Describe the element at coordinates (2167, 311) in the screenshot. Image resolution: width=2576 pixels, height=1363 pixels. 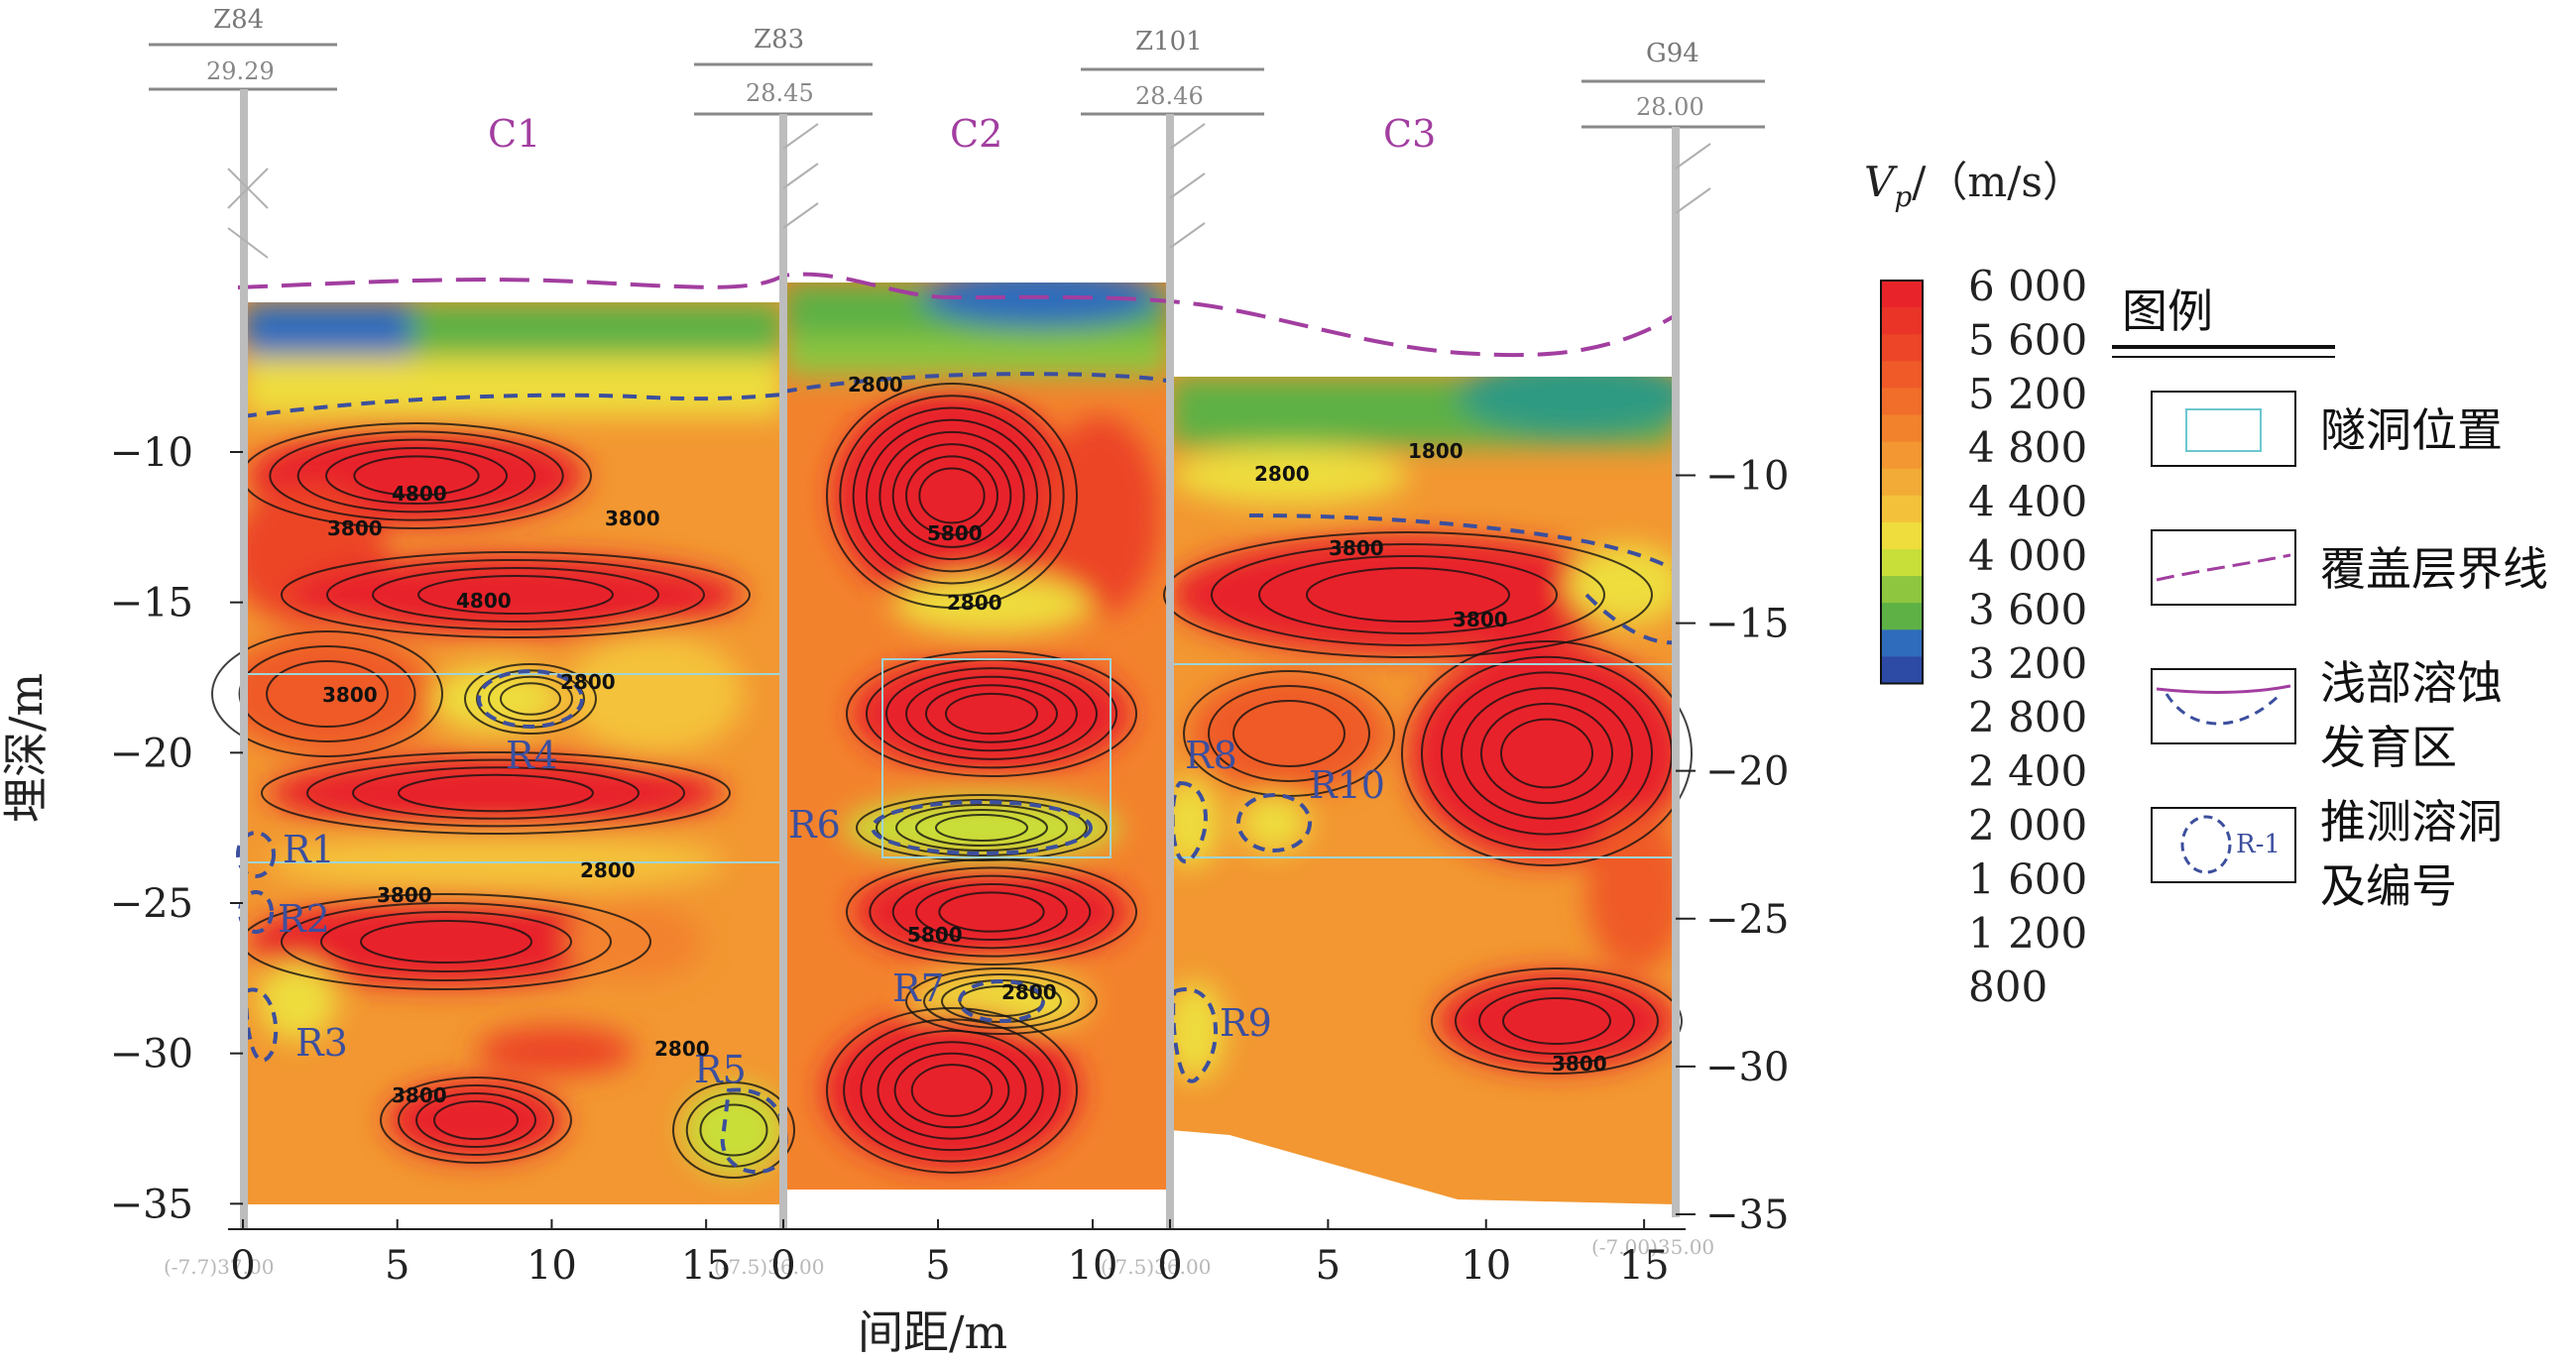
I see `legend-title: 图例` at that location.